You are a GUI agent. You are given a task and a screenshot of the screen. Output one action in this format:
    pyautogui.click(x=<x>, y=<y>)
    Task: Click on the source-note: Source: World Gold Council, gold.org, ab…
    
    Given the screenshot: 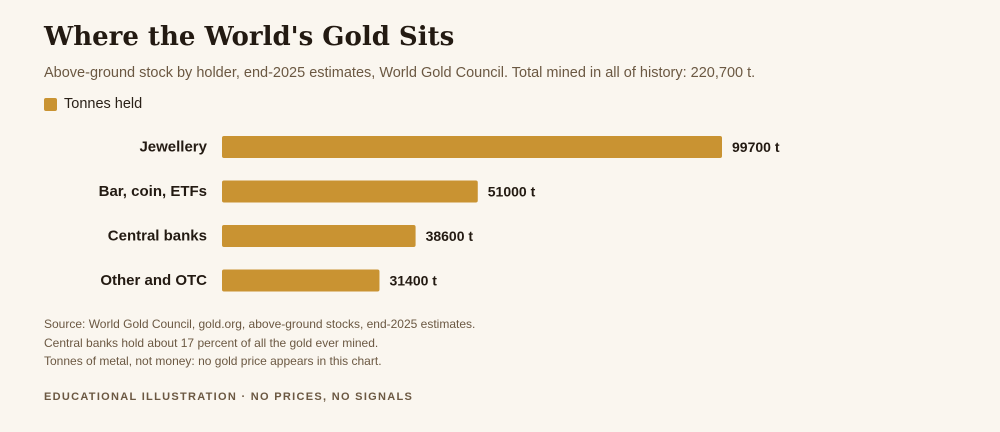 What is the action you would take?
    pyautogui.click(x=260, y=324)
    